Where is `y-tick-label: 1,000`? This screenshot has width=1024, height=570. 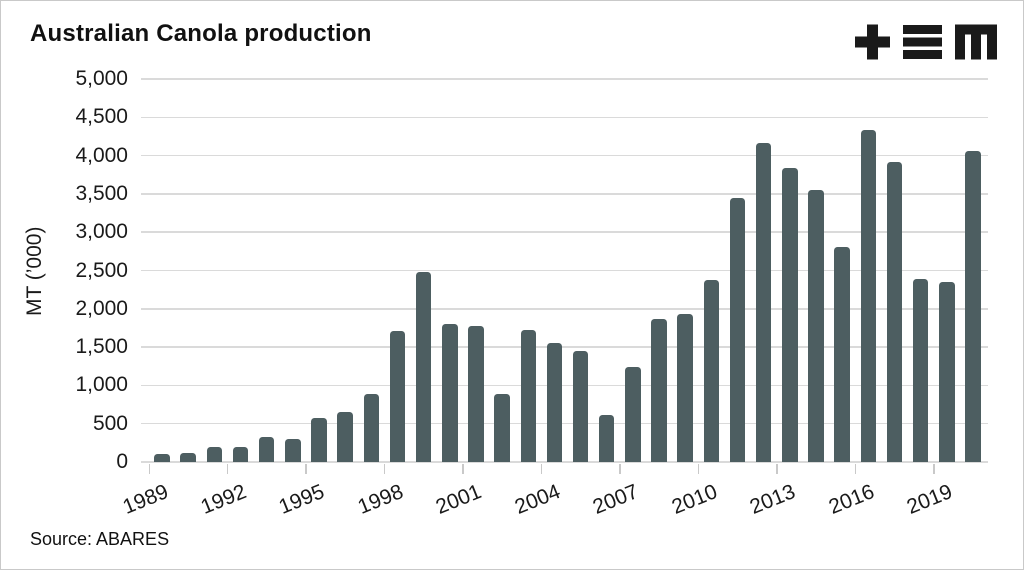 y-tick-label: 1,000 is located at coordinates (101, 385).